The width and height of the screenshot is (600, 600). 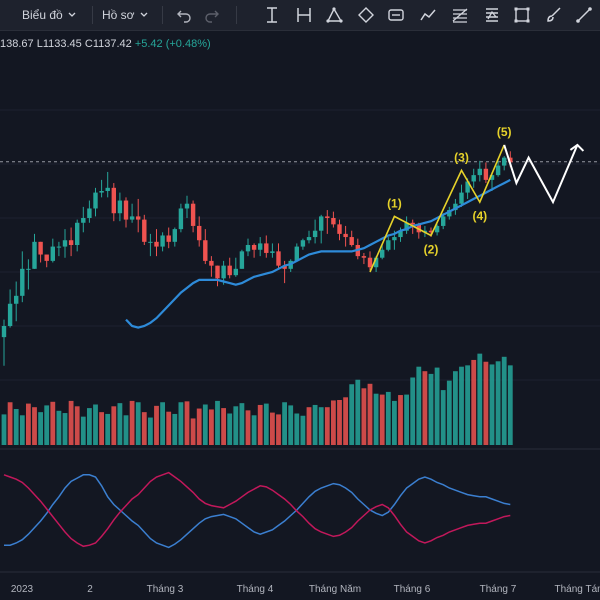 I want to click on time-axis-label: 2023, so click(x=22, y=589).